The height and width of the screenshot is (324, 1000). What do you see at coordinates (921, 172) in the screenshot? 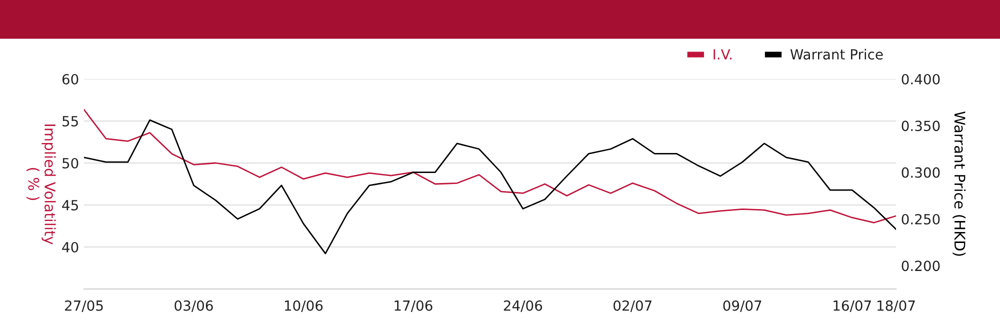
I see `y2-tick-label: 0.300` at bounding box center [921, 172].